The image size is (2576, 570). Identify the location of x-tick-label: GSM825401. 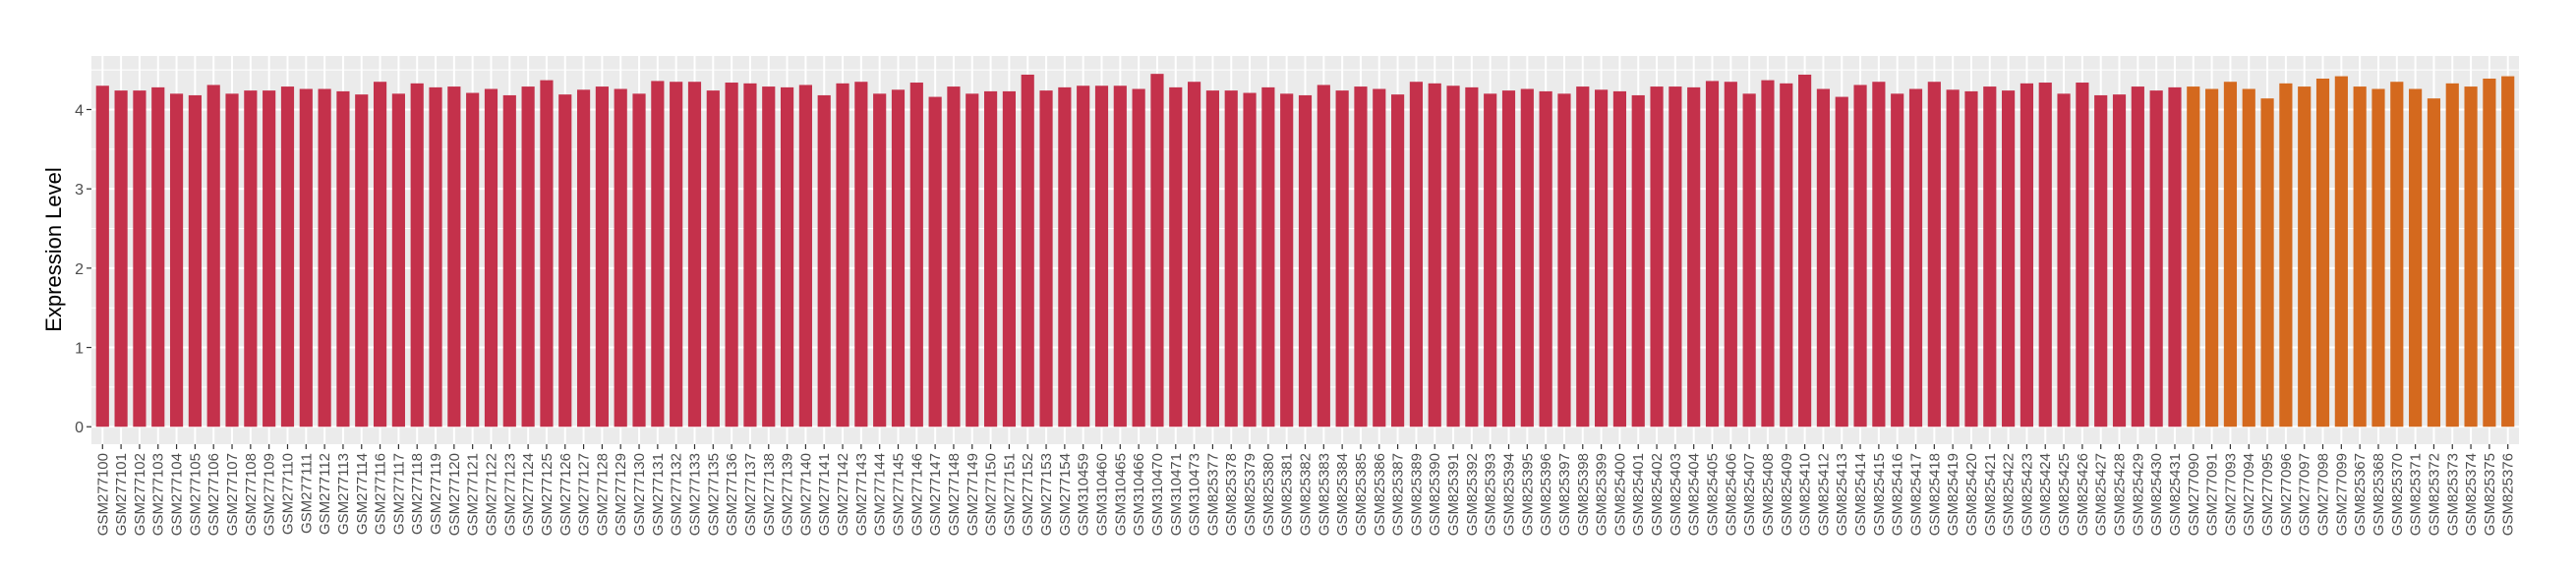
(1638, 494).